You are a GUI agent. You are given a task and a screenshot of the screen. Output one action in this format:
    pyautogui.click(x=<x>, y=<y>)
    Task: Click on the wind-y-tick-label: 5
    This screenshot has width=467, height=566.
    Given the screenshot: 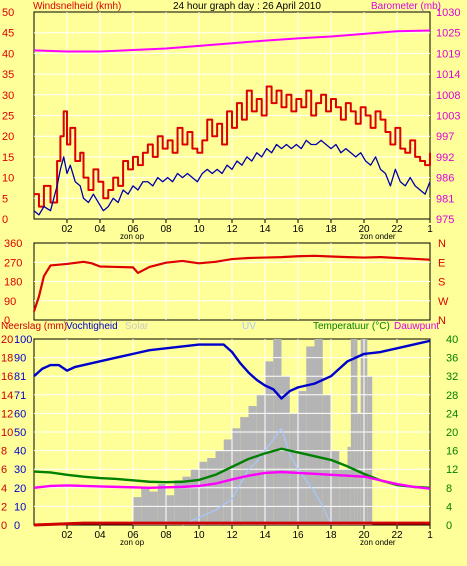 What is the action you would take?
    pyautogui.click(x=5, y=199)
    